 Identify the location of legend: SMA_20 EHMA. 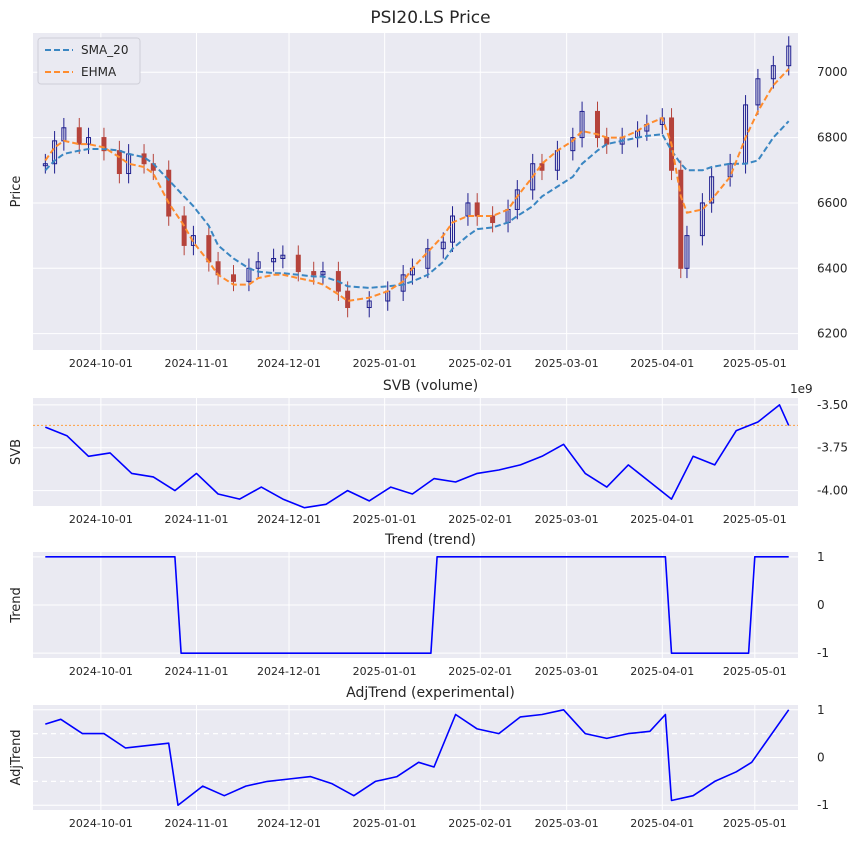
(89, 61).